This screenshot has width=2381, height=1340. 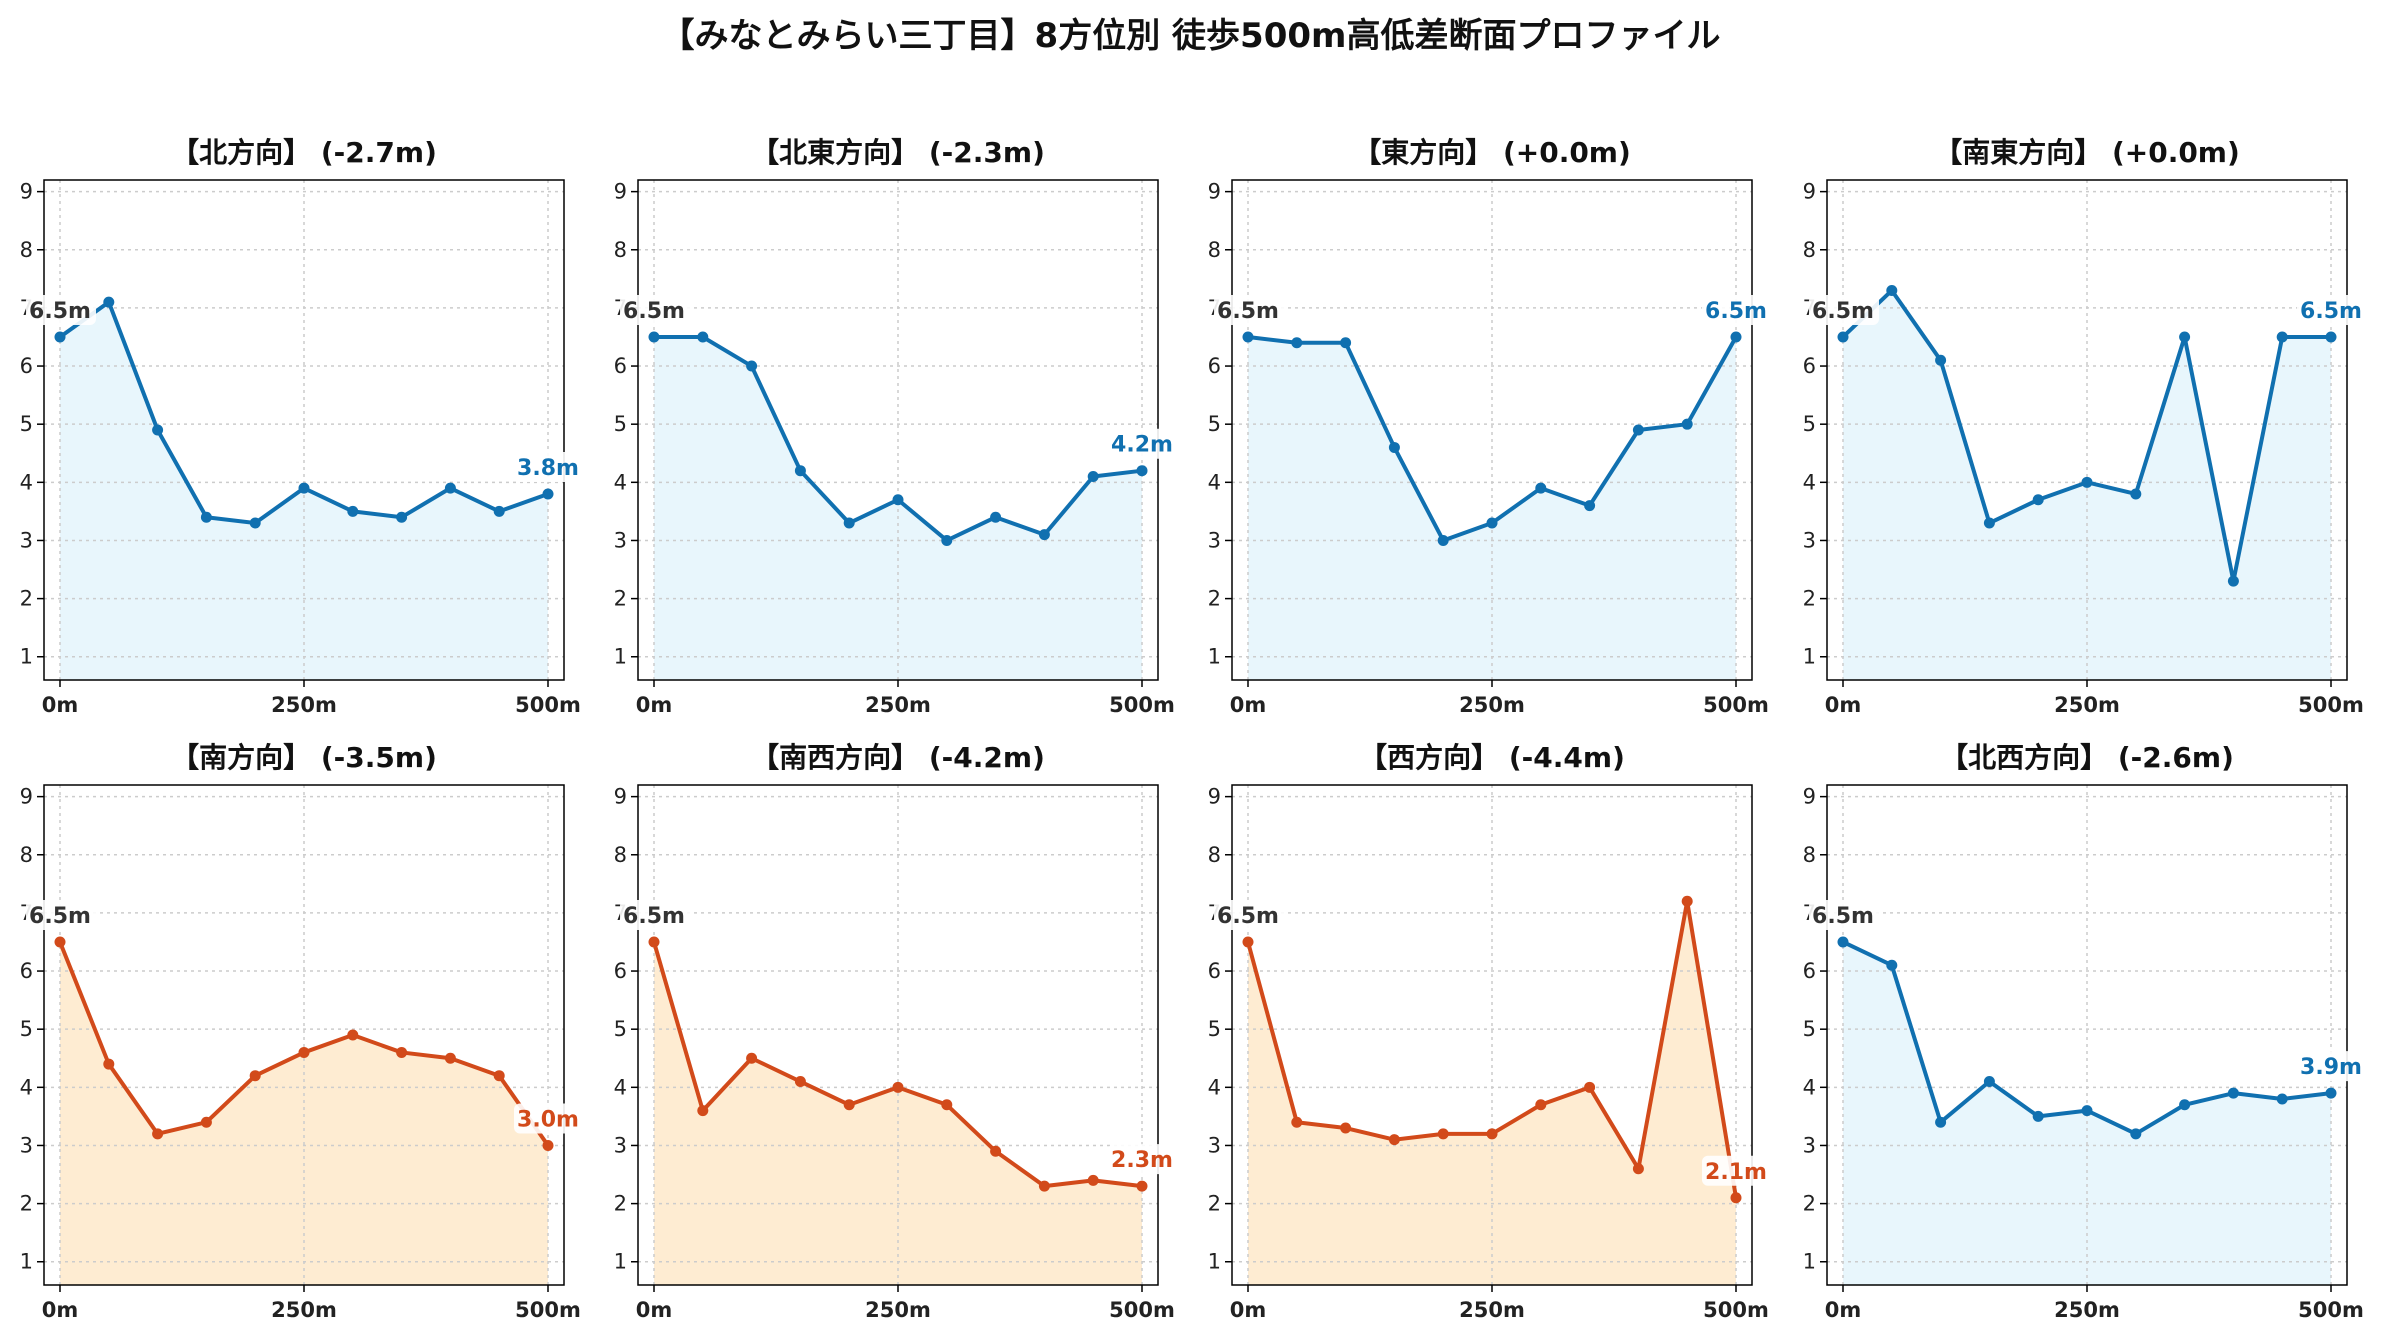 What do you see at coordinates (304, 757) in the screenshot?
I see `chart-title: 【南方向】 (-3.5m)` at bounding box center [304, 757].